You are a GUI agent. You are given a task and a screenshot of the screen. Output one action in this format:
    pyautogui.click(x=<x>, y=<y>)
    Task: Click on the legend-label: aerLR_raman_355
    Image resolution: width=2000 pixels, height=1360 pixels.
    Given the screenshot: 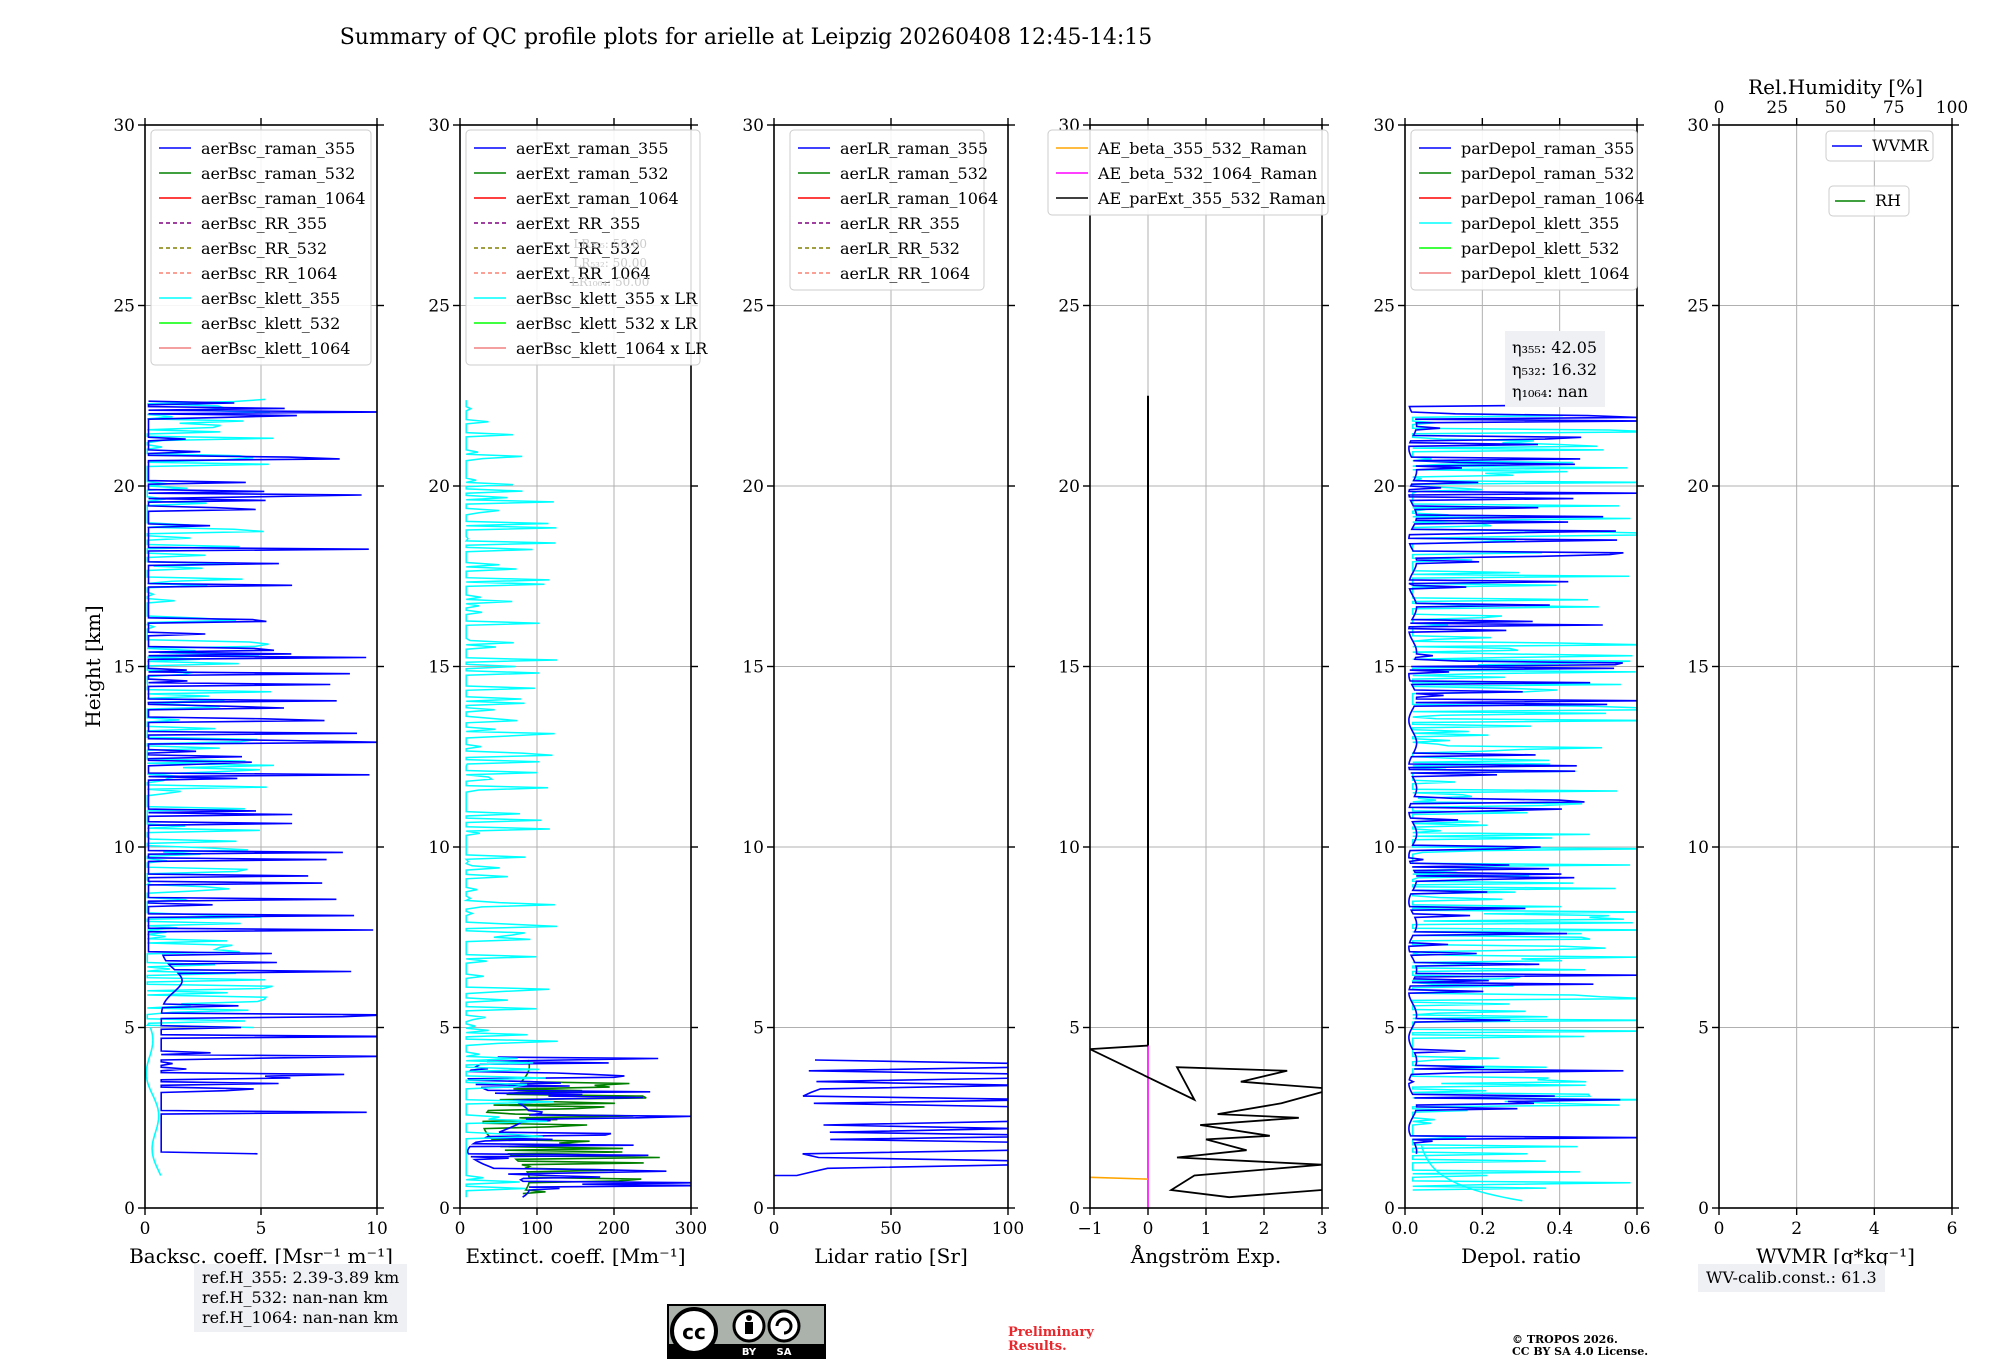 What is the action you would take?
    pyautogui.click(x=914, y=148)
    